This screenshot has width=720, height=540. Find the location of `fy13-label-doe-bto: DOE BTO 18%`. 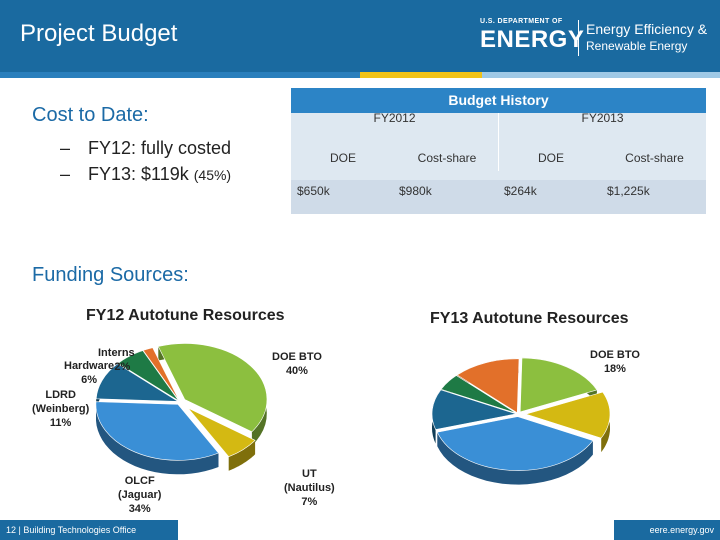

fy13-label-doe-bto: DOE BTO 18% is located at coordinates (615, 362).